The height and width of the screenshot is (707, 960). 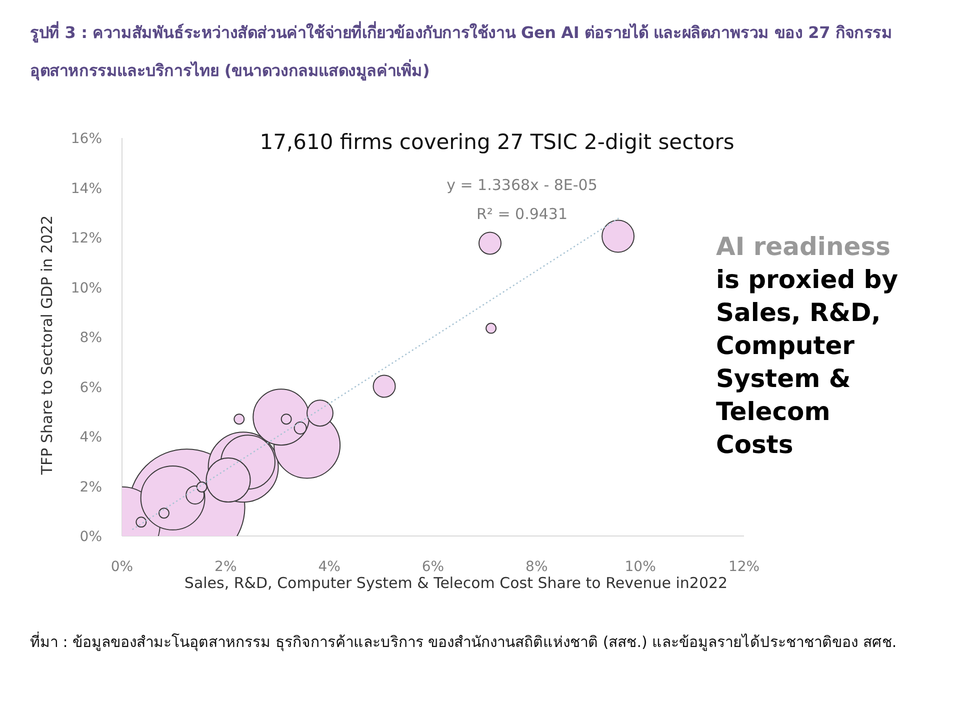 I want to click on x-tick-label: 4%, so click(x=329, y=567).